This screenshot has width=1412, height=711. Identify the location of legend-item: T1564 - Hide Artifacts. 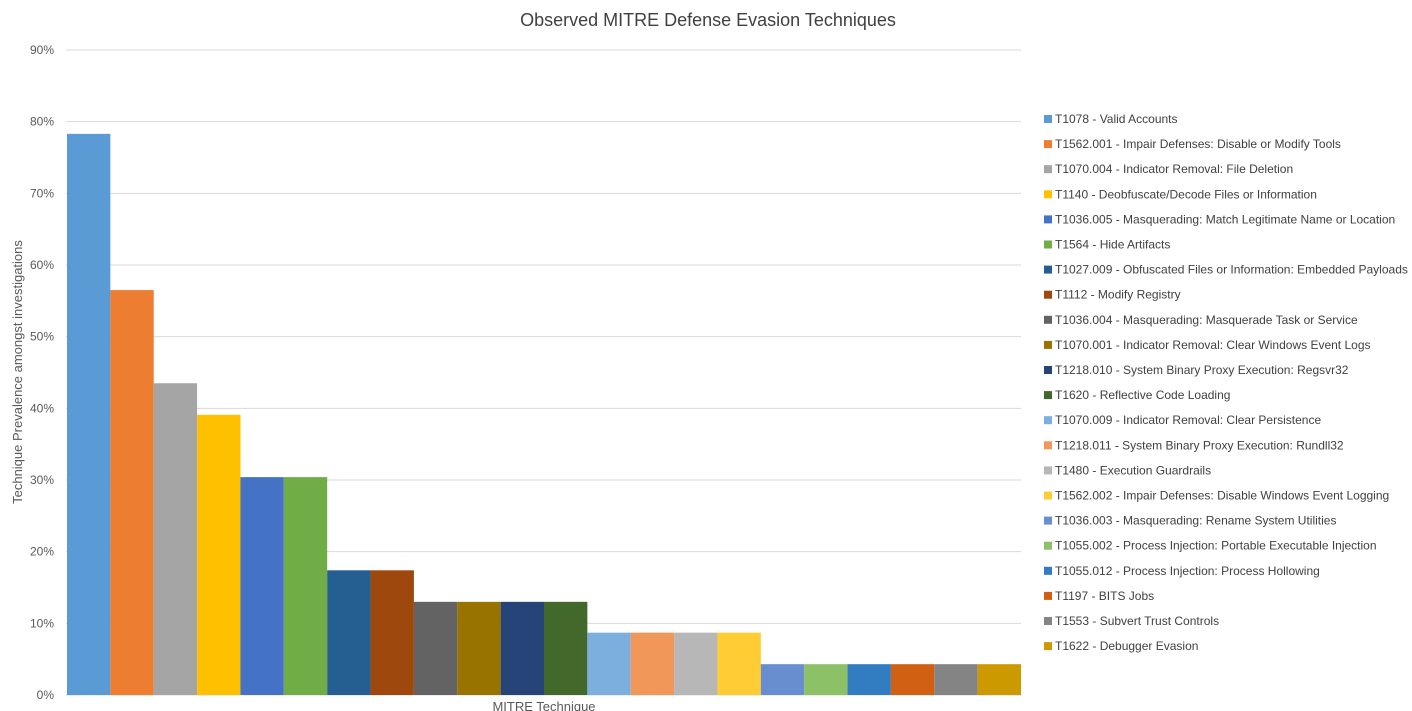
(1107, 245).